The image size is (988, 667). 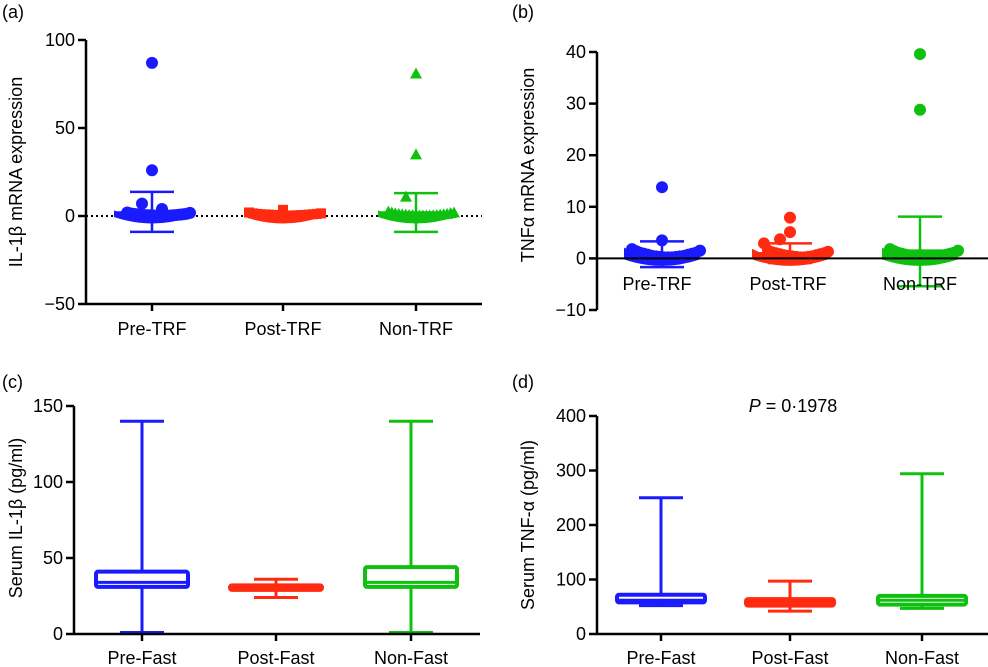 I want to click on x-labels-c: Pre-Fast Post-Fast Non-Fast, so click(x=277, y=657).